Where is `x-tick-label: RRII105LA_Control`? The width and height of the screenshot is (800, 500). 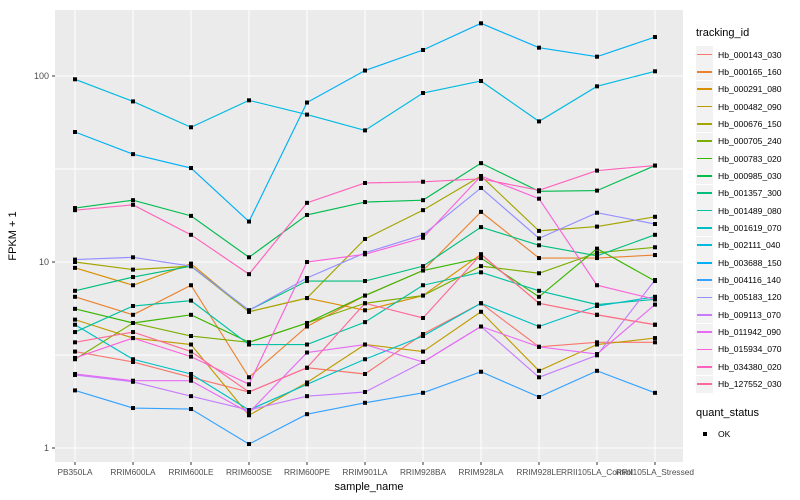
x-tick-label: RRII105LA_Control is located at coordinates (597, 472).